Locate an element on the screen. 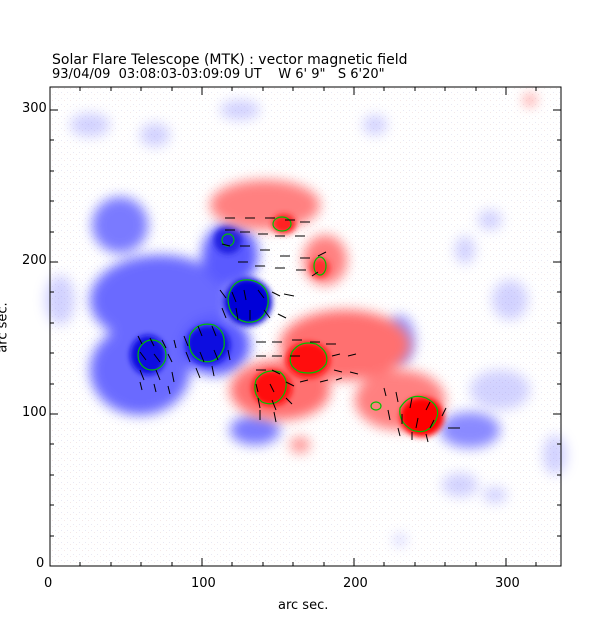 The height and width of the screenshot is (617, 612). y-tick-label-0: 0 is located at coordinates (40, 563).